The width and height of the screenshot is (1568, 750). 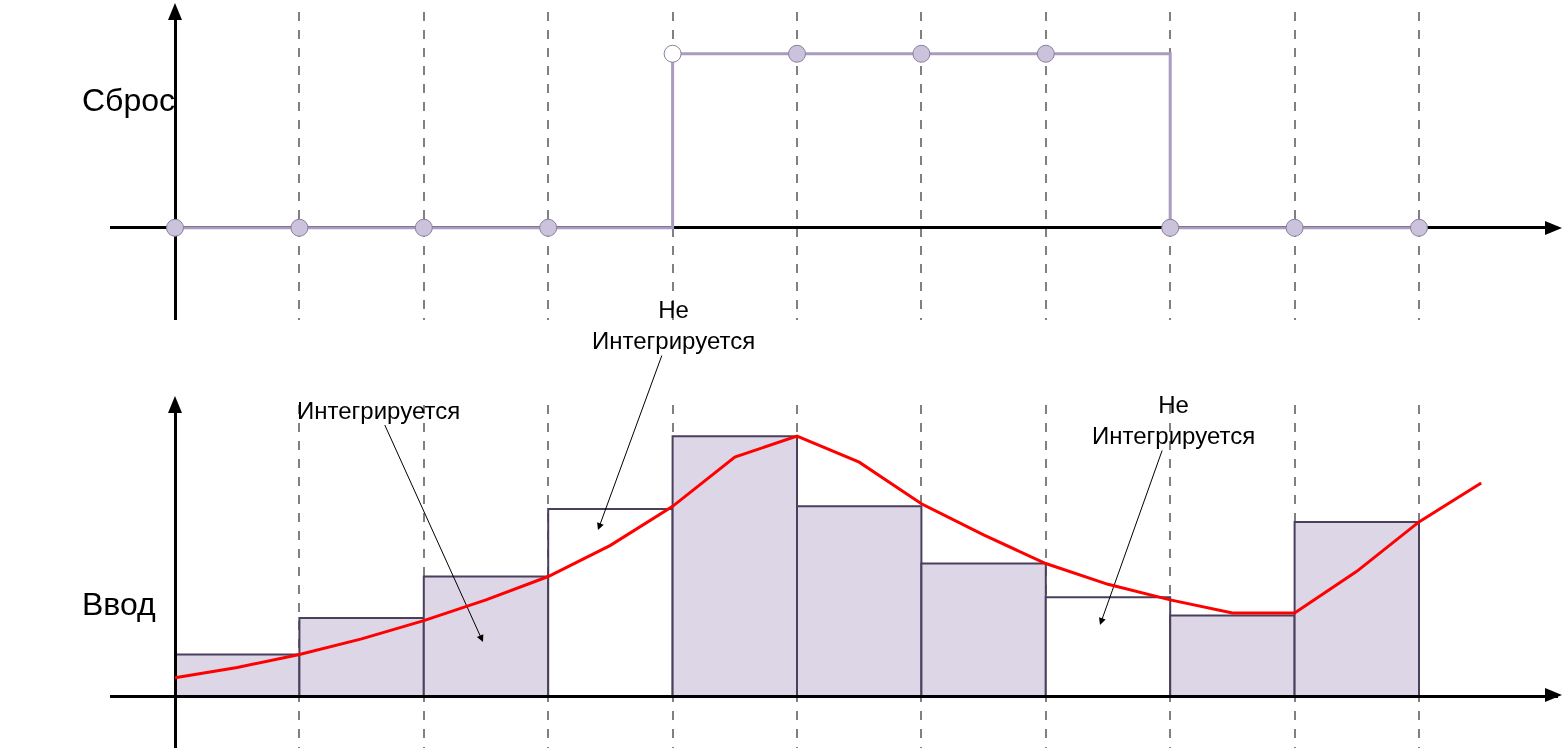 What do you see at coordinates (129, 100) in the screenshot?
I see `y-axis-title: Сброс` at bounding box center [129, 100].